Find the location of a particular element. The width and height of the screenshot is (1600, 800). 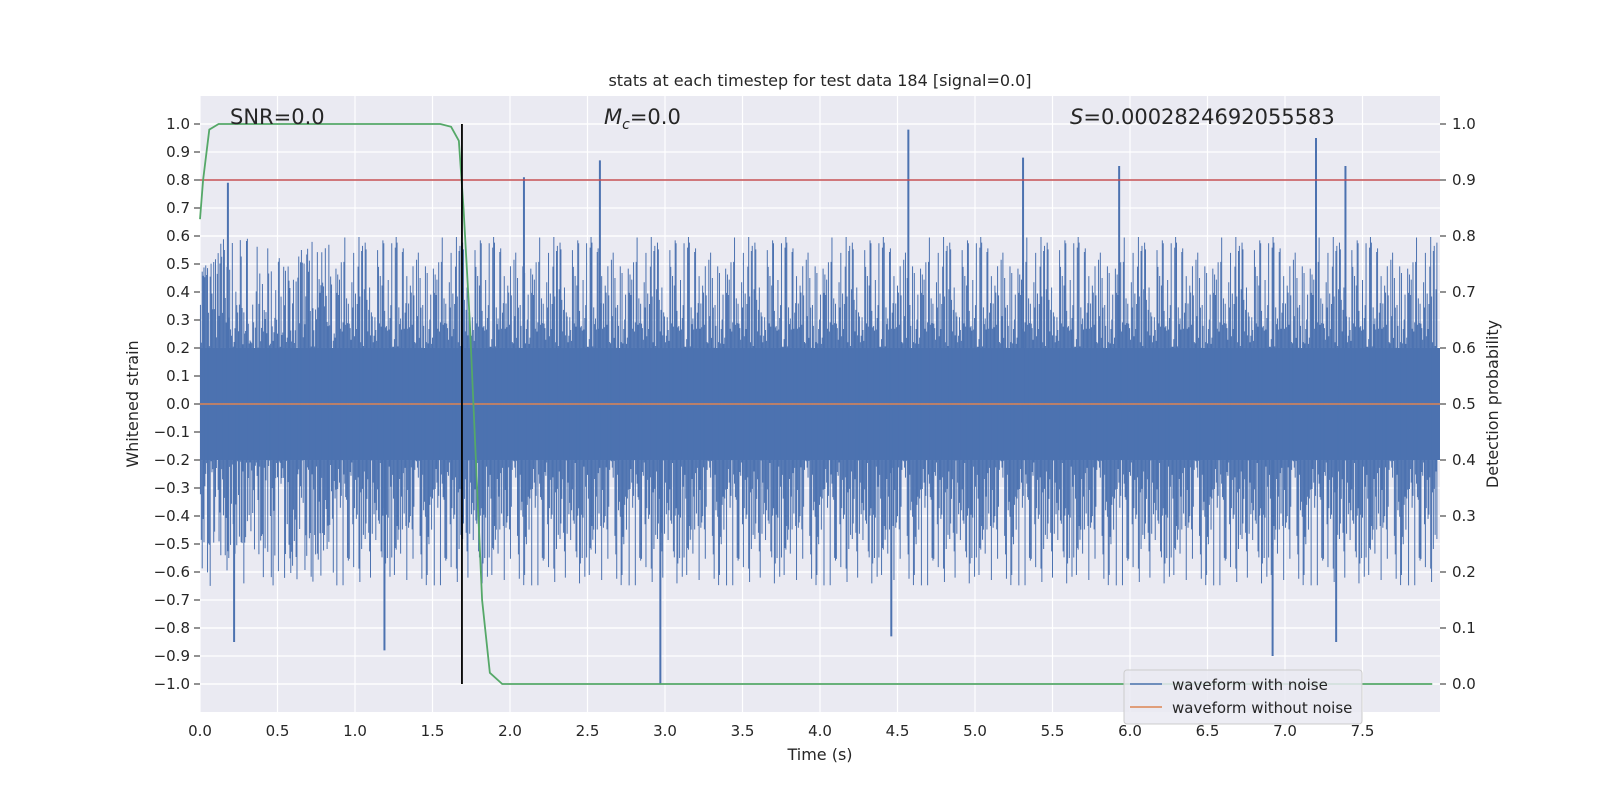

y2-tick-label: 0.4 is located at coordinates (1464, 460).